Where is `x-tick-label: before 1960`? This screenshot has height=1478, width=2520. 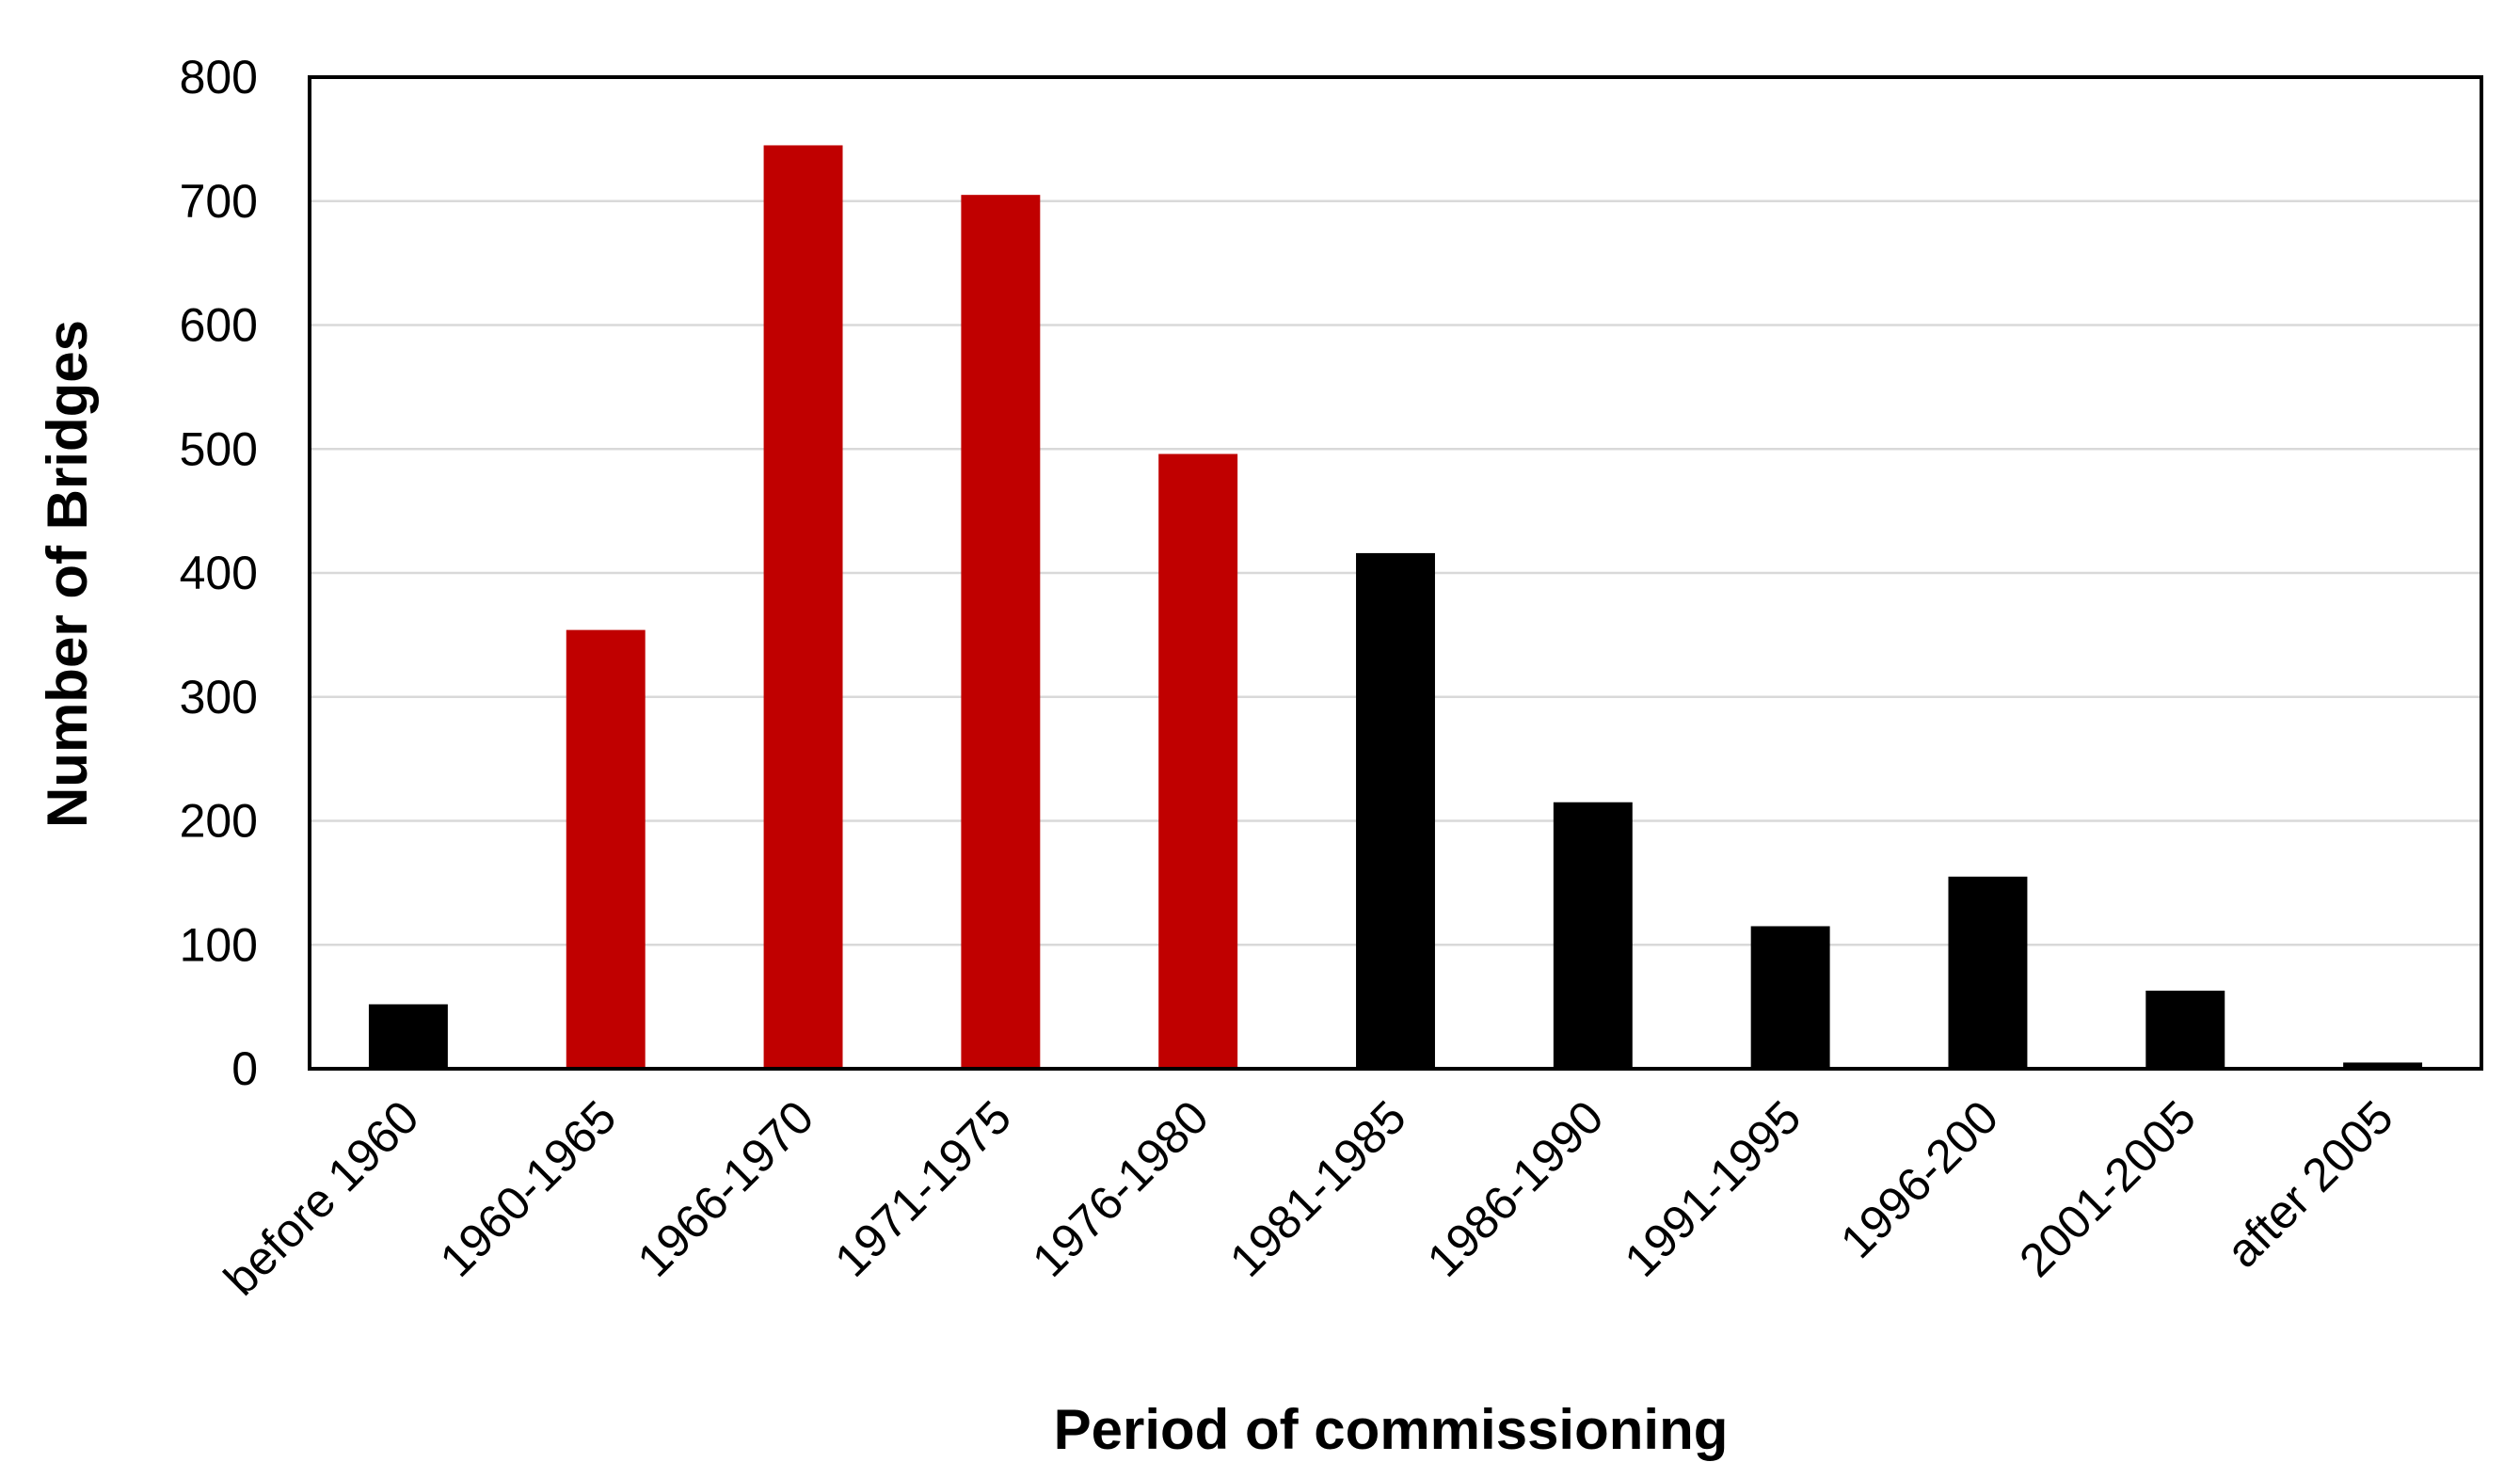
x-tick-label: before 1960 is located at coordinates (321, 1197).